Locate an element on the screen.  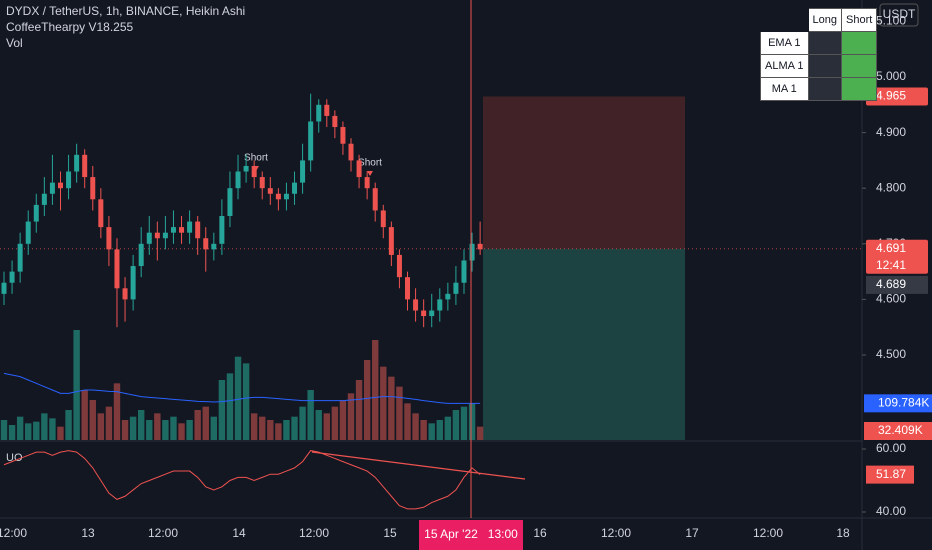
uo-tick-label: 40.00 is located at coordinates (891, 511).